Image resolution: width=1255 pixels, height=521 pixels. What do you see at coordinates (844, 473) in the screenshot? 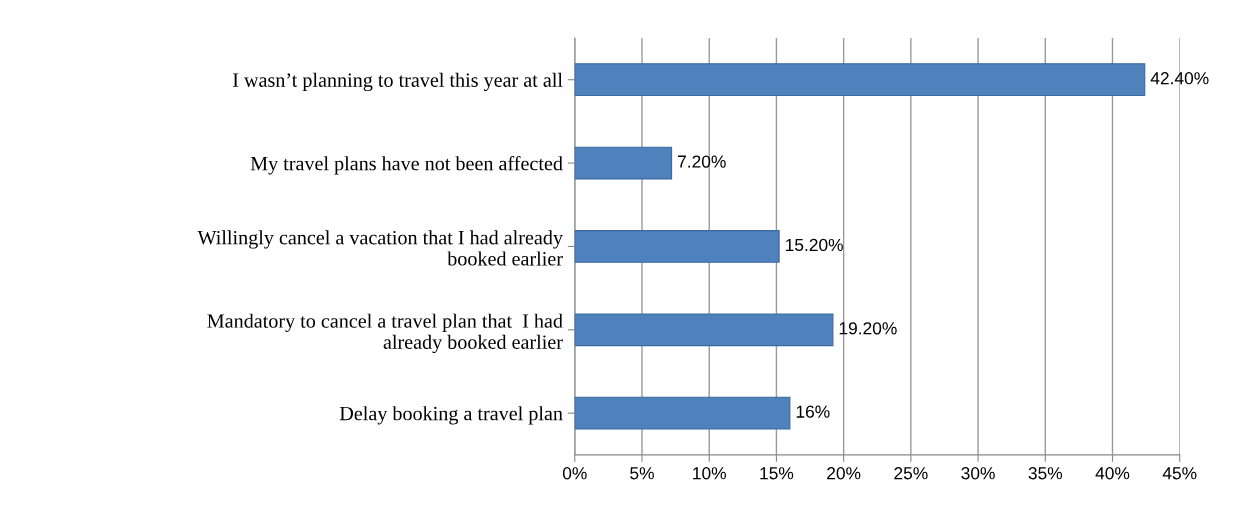
I see `x-tick-label: 20%` at bounding box center [844, 473].